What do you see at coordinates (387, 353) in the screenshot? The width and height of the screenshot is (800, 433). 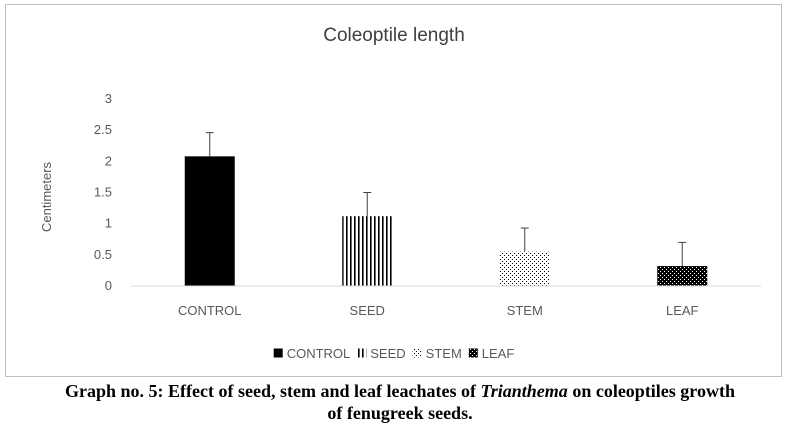 I see `legend-label-seed: SEED` at bounding box center [387, 353].